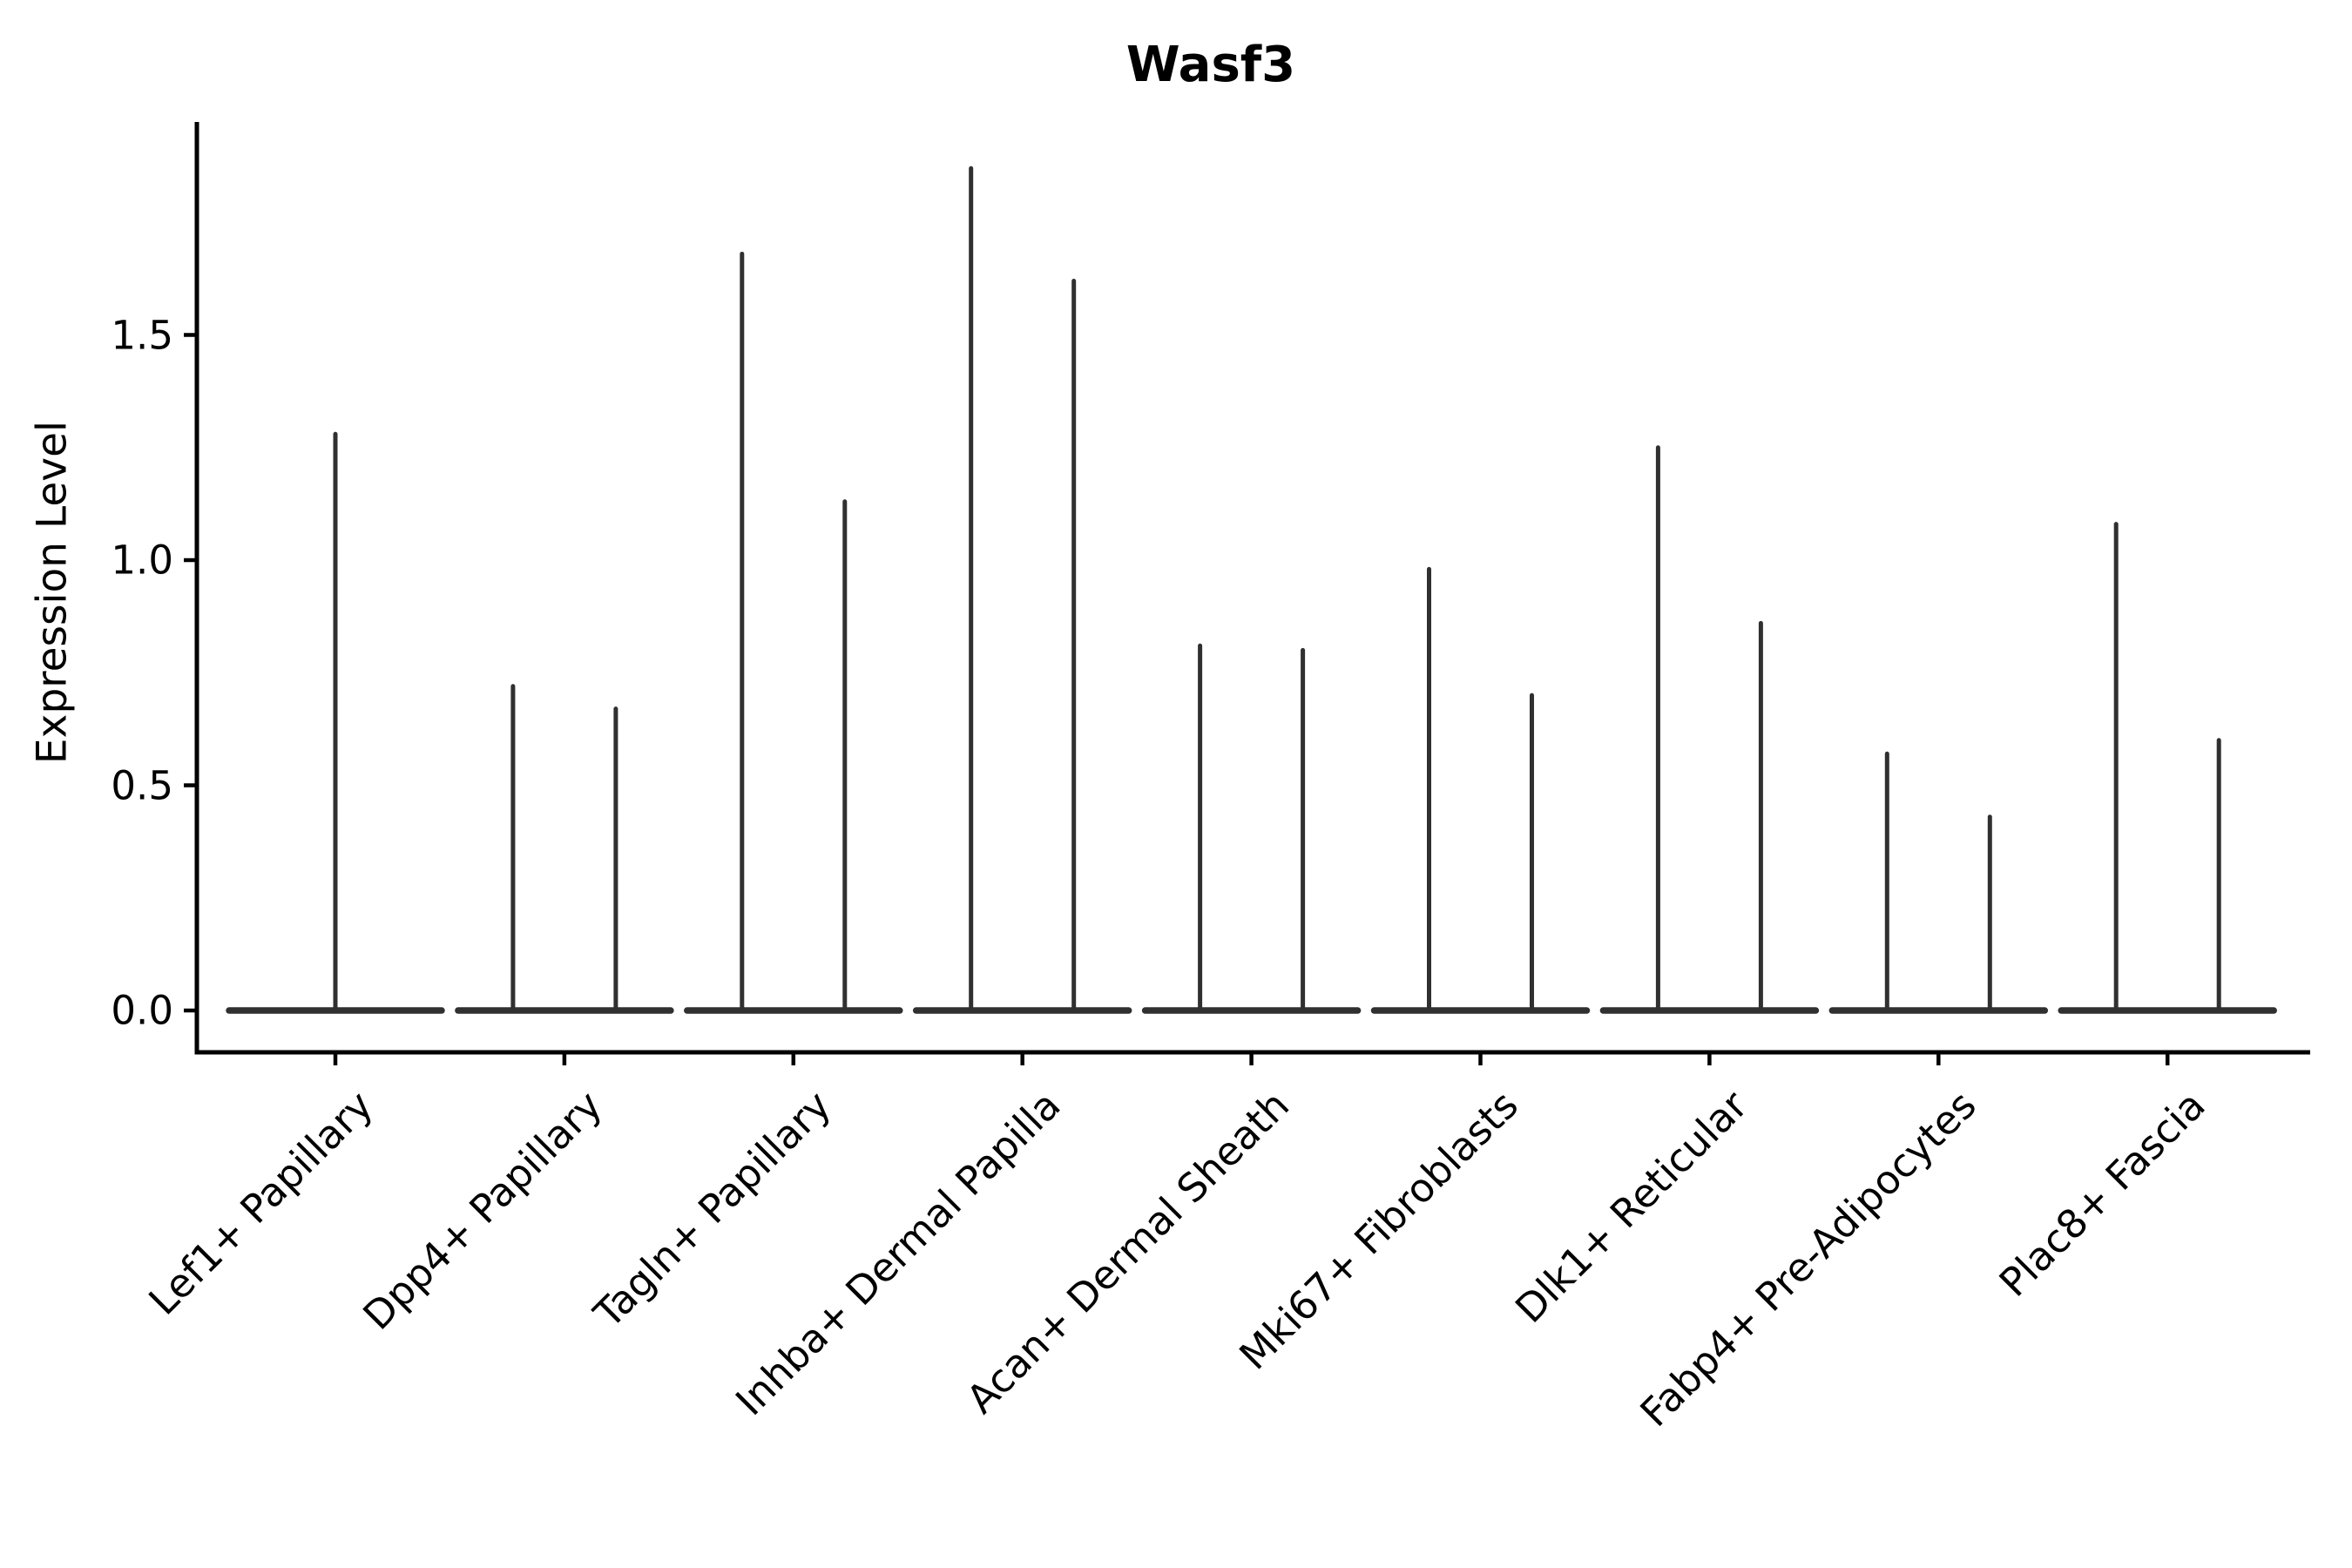  What do you see at coordinates (142, 1011) in the screenshot?
I see `y-tick-label: 0.0` at bounding box center [142, 1011].